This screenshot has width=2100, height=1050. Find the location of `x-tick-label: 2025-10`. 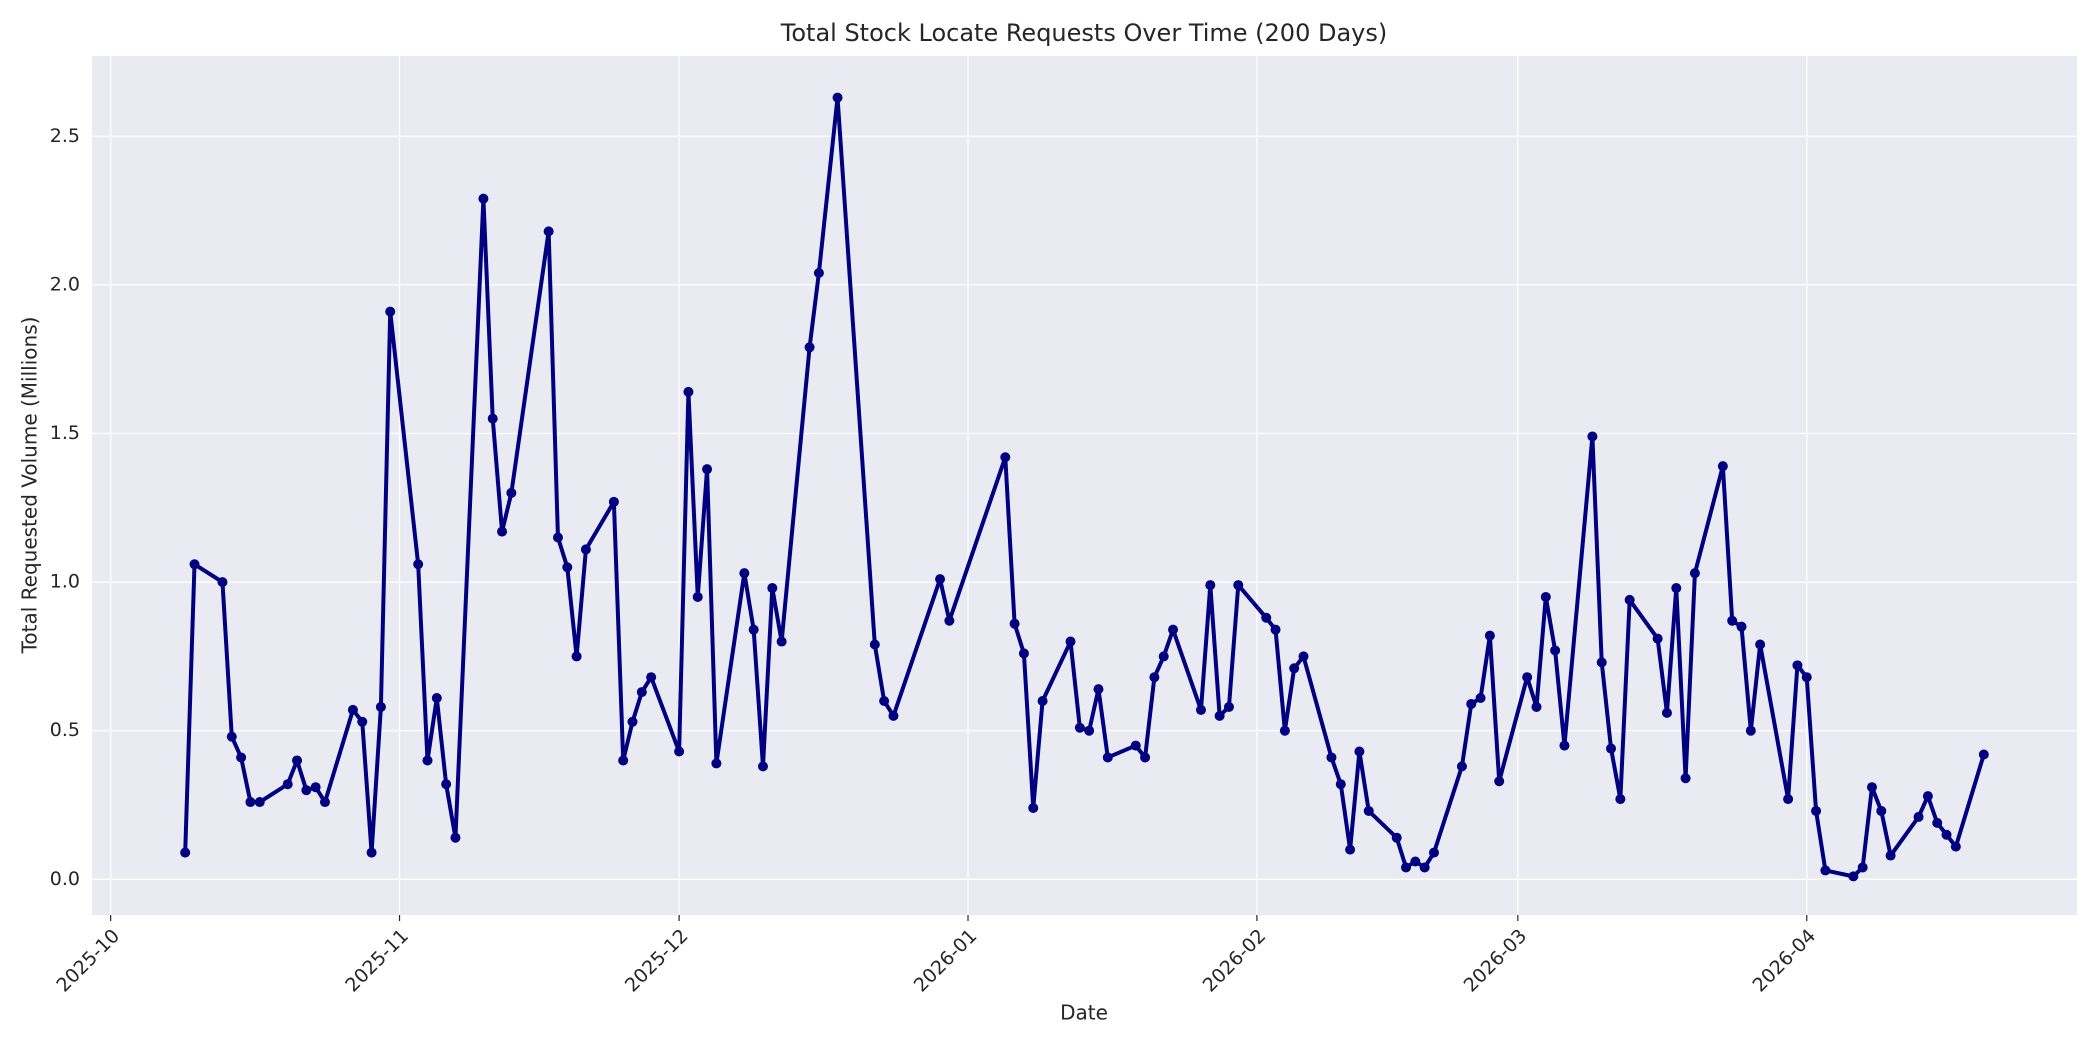

x-tick-label: 2025-10 is located at coordinates (88, 961).